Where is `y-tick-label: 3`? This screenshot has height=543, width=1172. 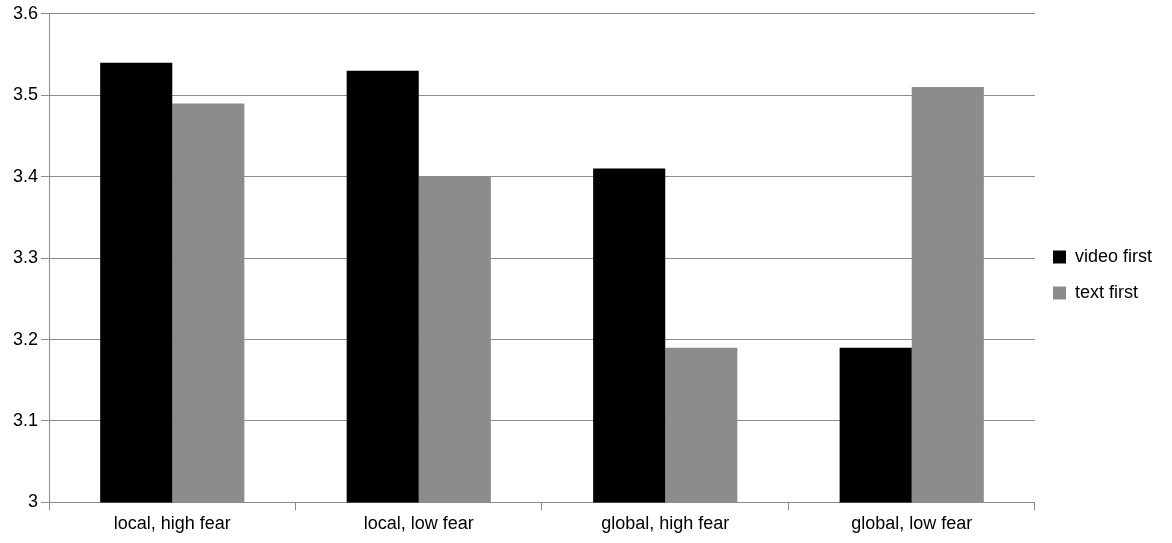
y-tick-label: 3 is located at coordinates (33, 501).